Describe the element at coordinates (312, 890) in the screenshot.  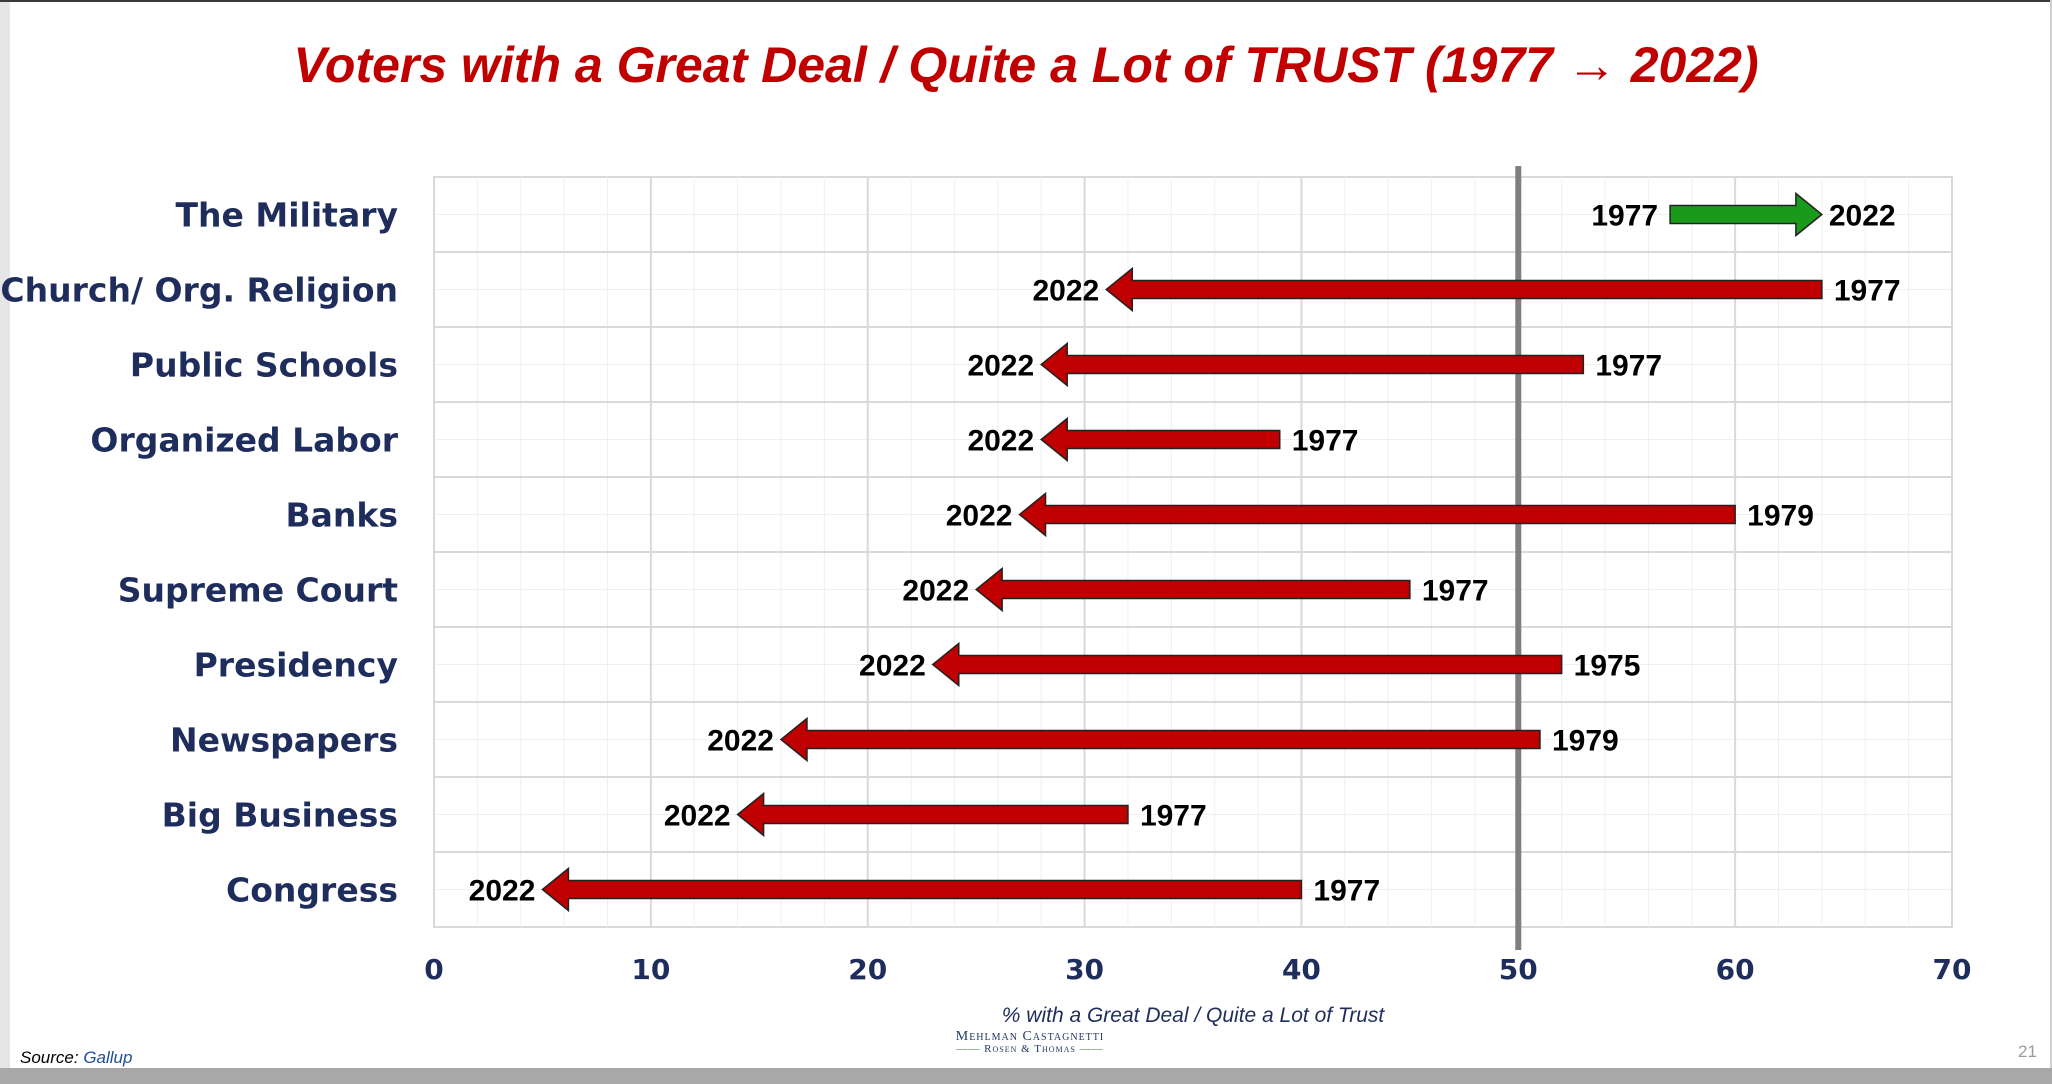
I see `category-label: Congress` at that location.